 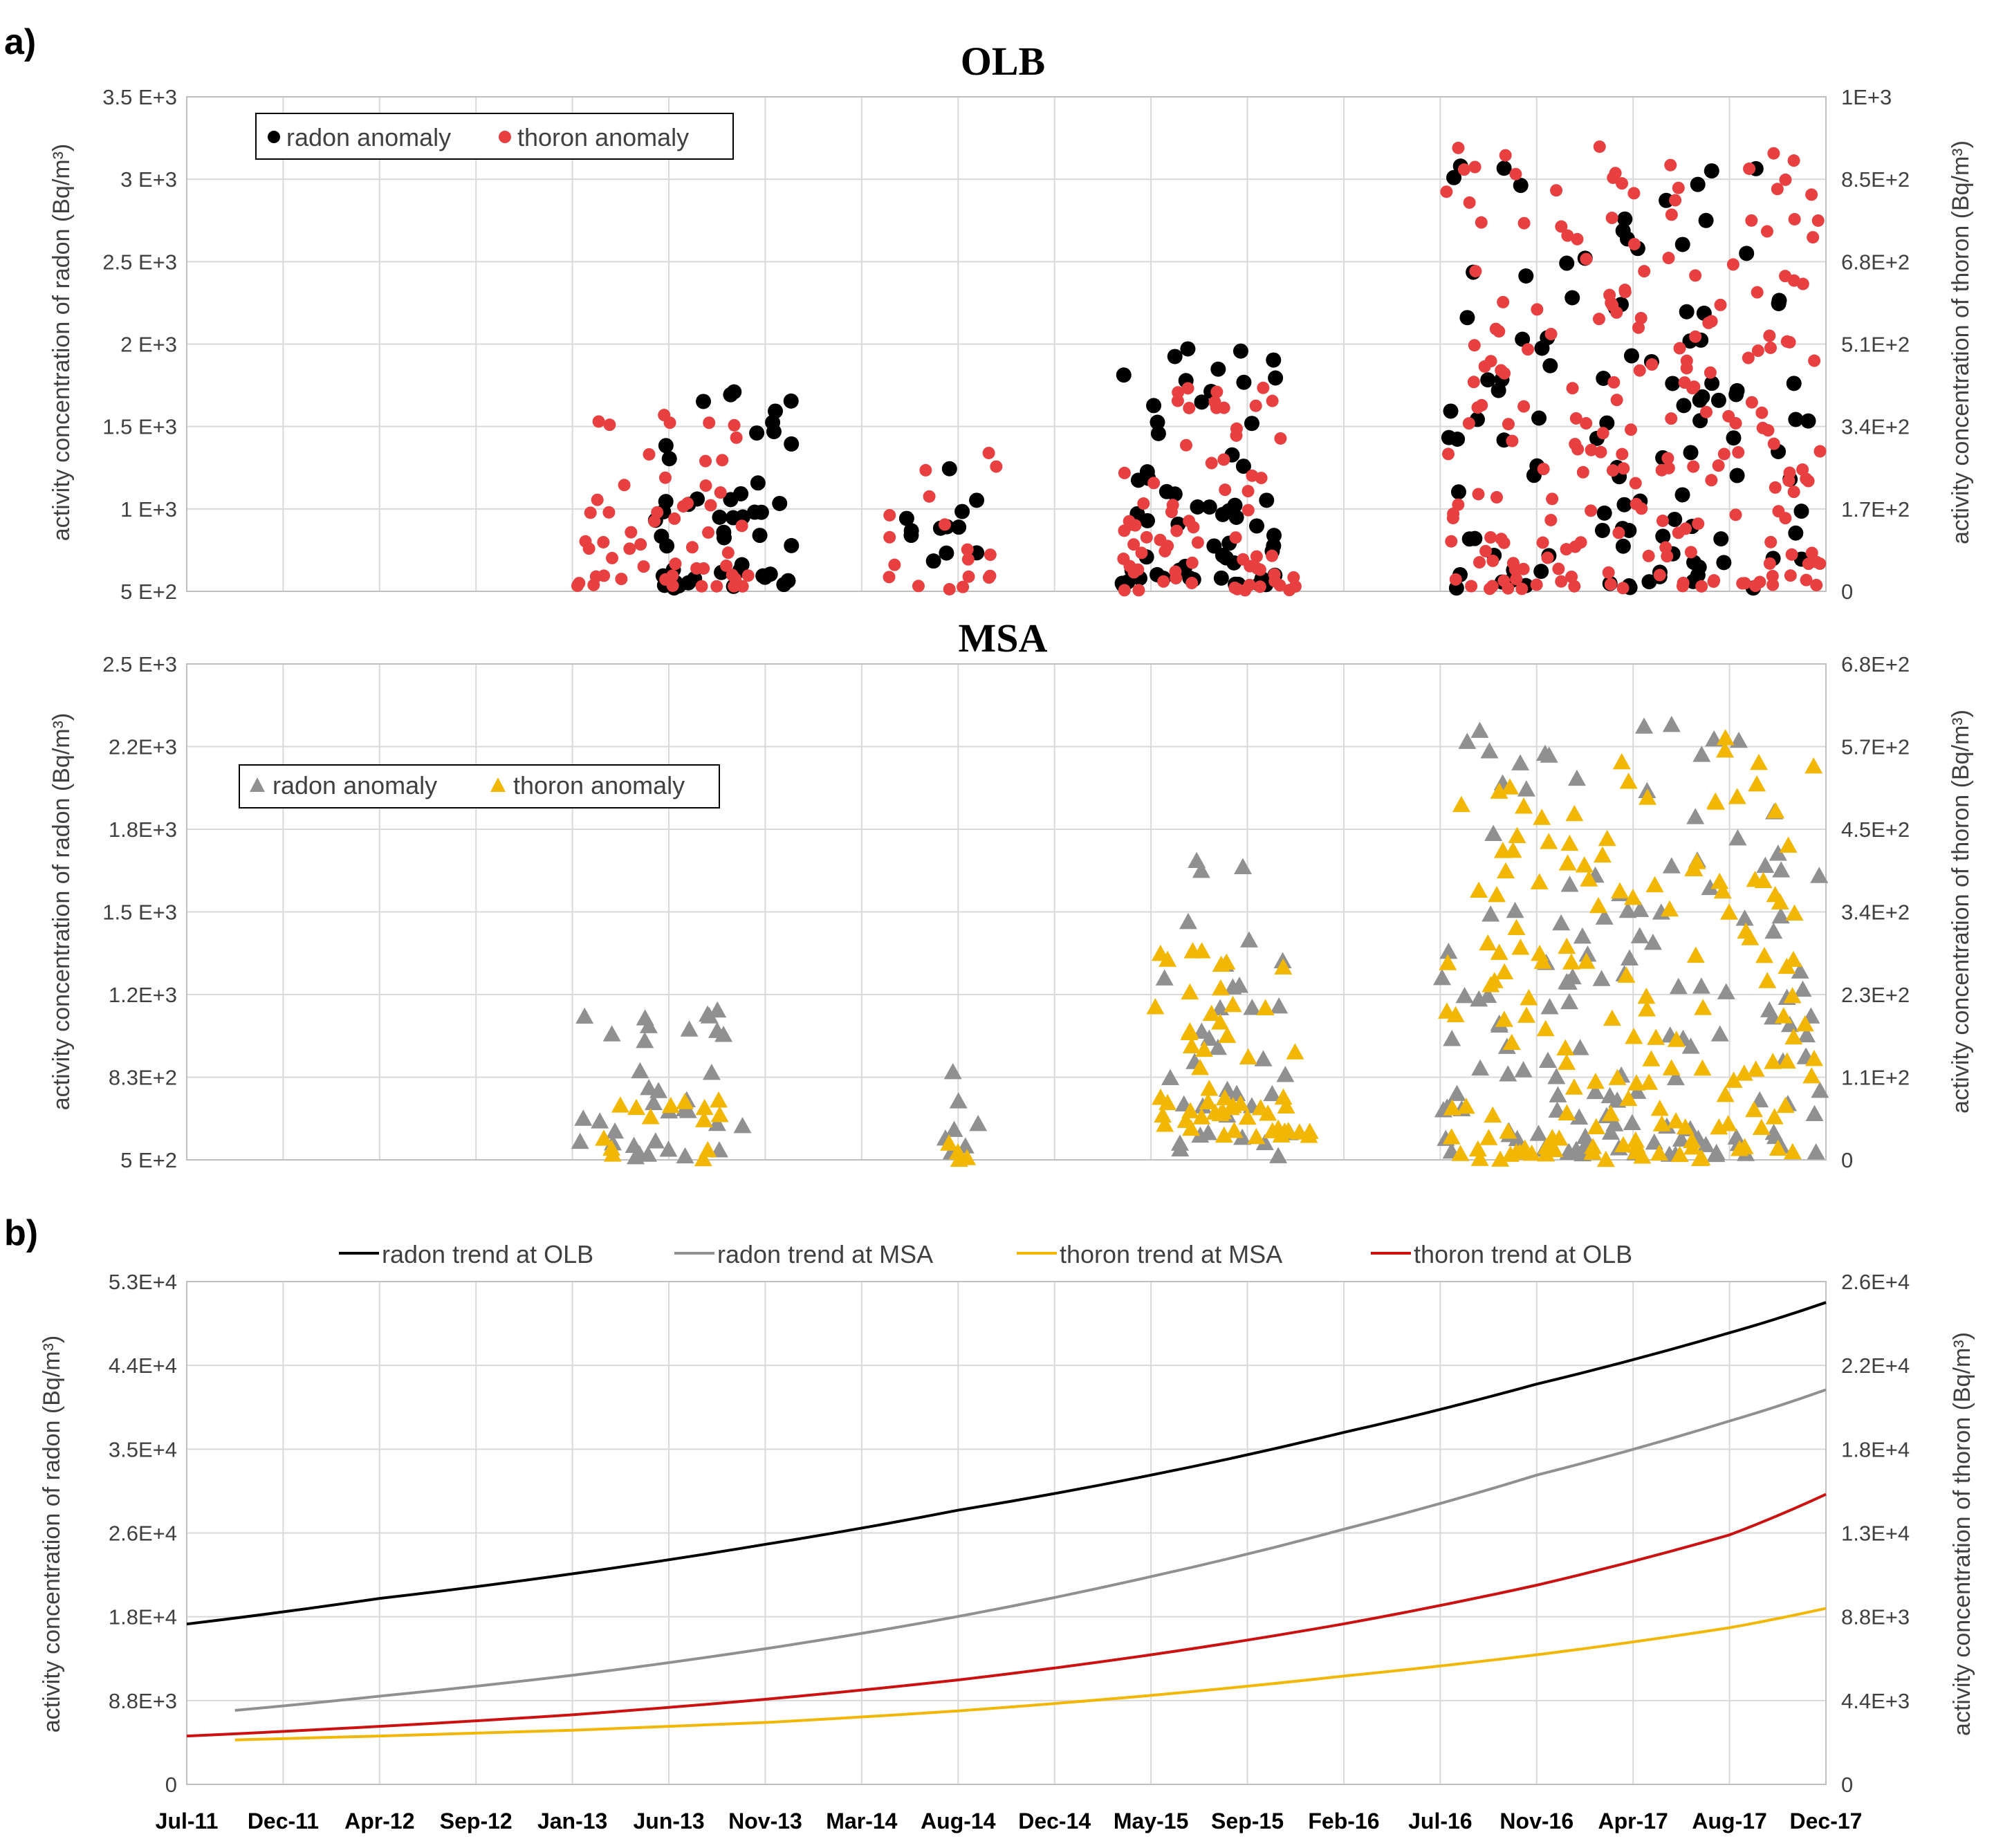 What do you see at coordinates (1875, 829) in the screenshot?
I see `y-tick-right: 4.5E+2` at bounding box center [1875, 829].